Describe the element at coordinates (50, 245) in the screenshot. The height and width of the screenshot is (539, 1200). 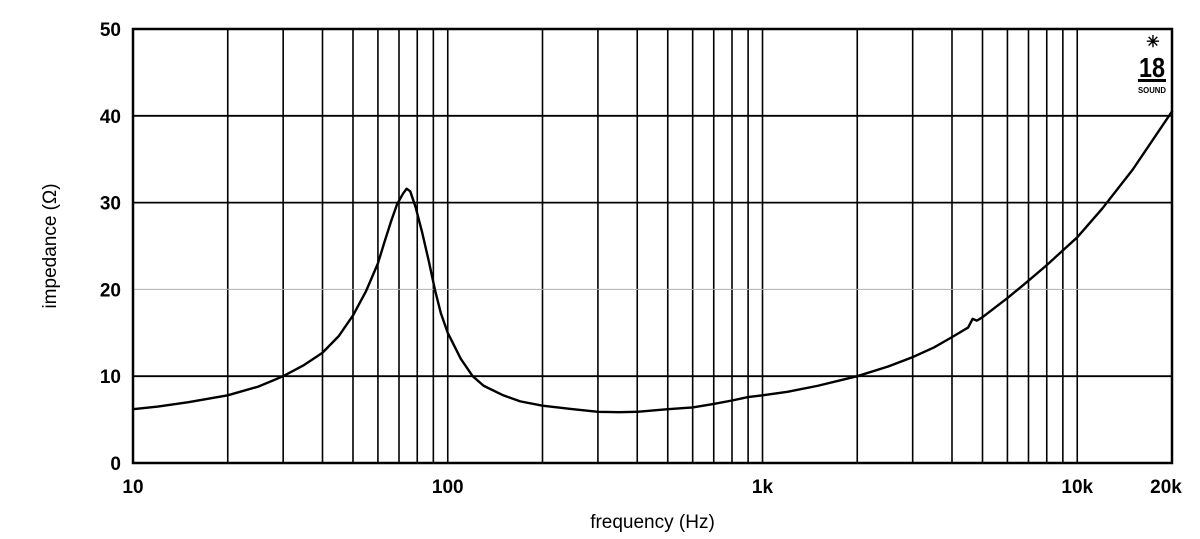
I see `y-axis-title: impedance (Ω)` at that location.